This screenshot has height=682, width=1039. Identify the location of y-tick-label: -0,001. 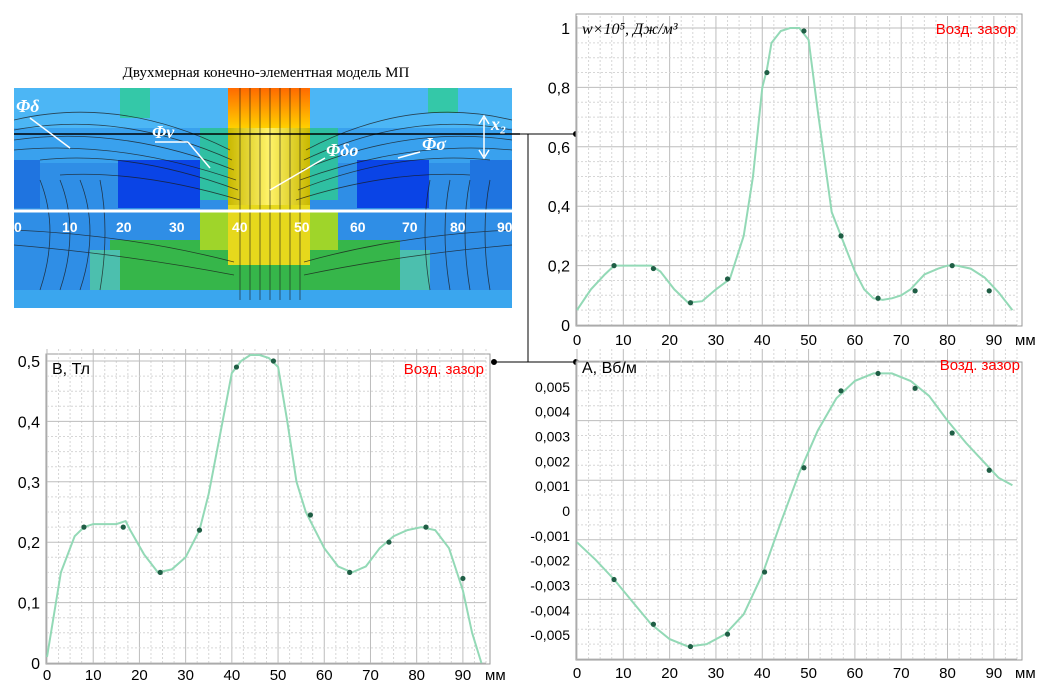
(550, 536).